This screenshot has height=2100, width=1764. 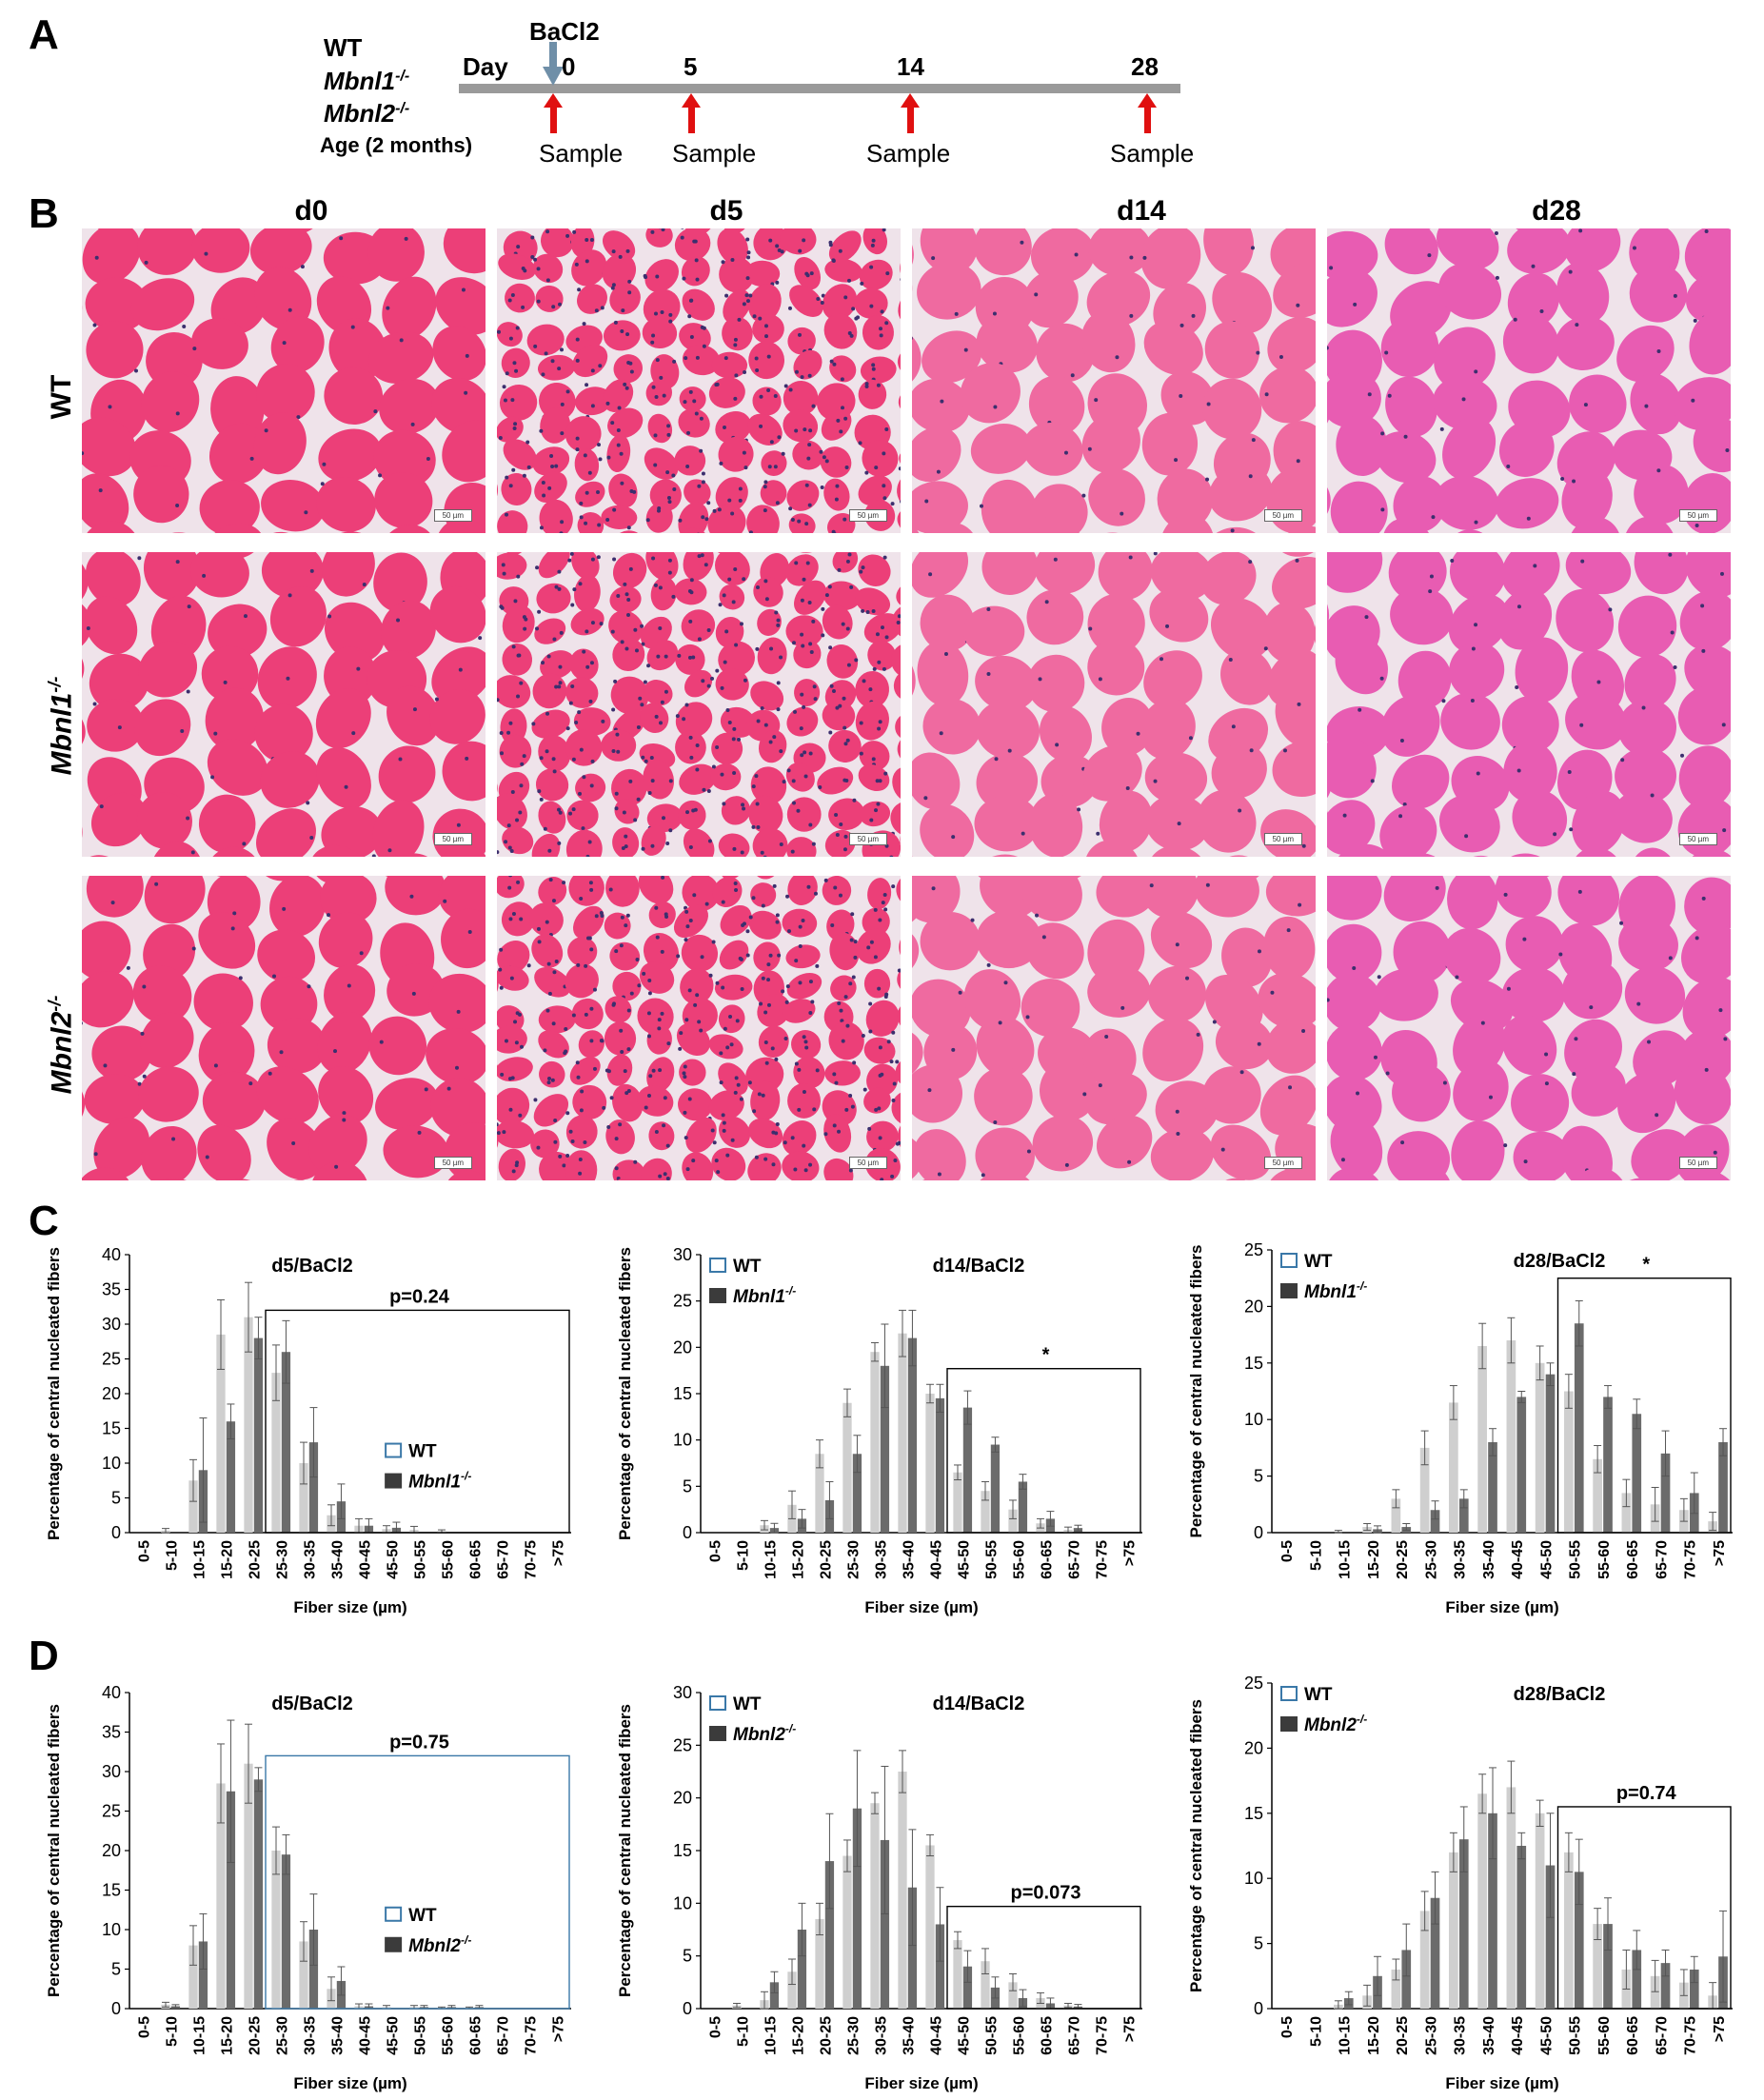 What do you see at coordinates (367, 81) in the screenshot?
I see `timeline-genotype-mbnl1: Mbnl1-/-` at bounding box center [367, 81].